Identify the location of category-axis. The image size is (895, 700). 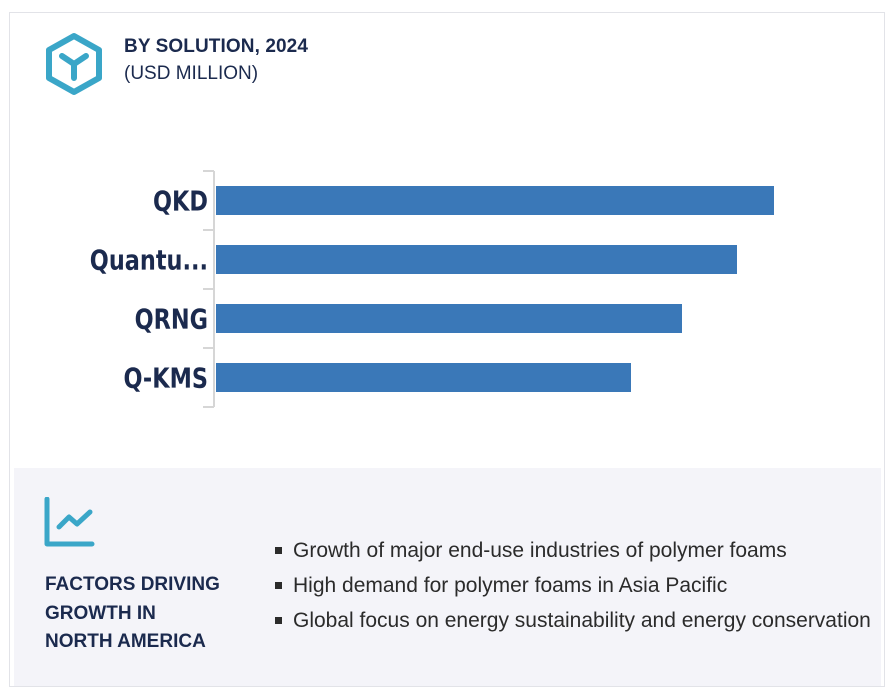
(209, 289).